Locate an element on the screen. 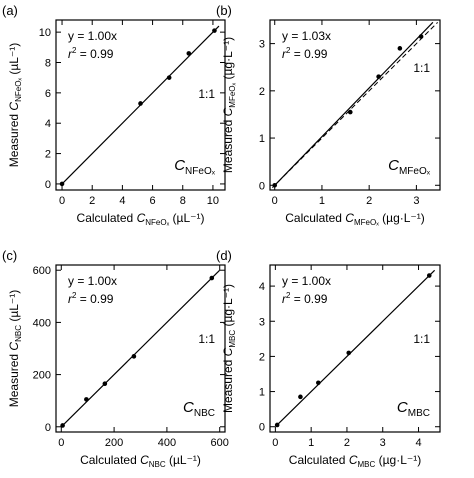 This screenshot has width=474, height=478. series-subscript: NFeOₓ is located at coordinates (200, 171).